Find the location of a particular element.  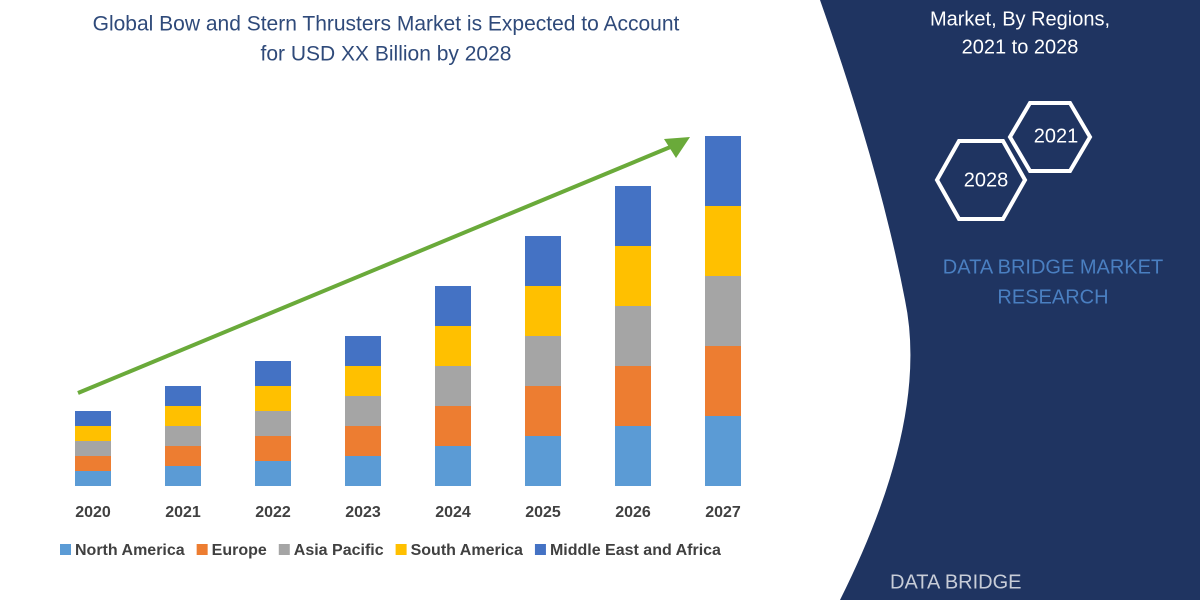

legend-label: South America is located at coordinates (467, 550).